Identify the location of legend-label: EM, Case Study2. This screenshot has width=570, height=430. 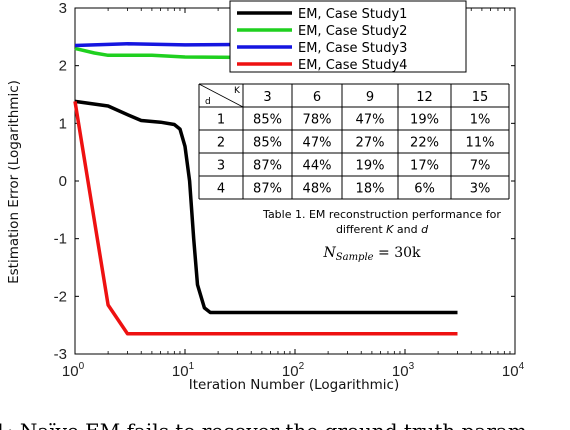
(352, 31).